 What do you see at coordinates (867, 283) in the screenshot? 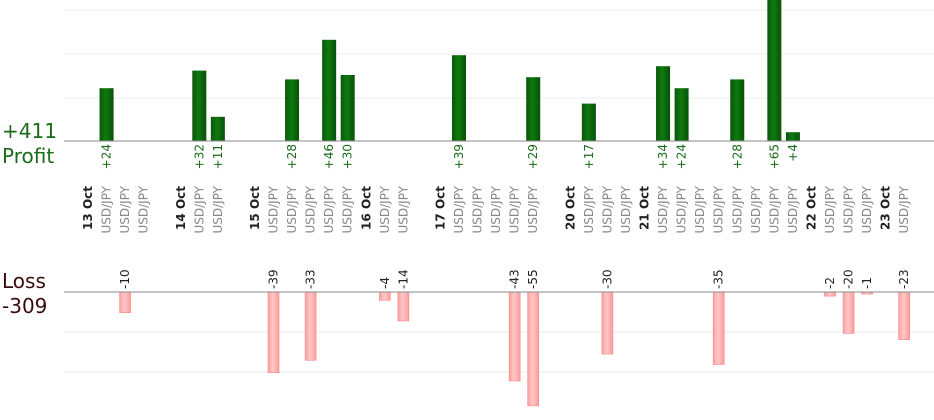
I see `loss-value-label: -1` at bounding box center [867, 283].